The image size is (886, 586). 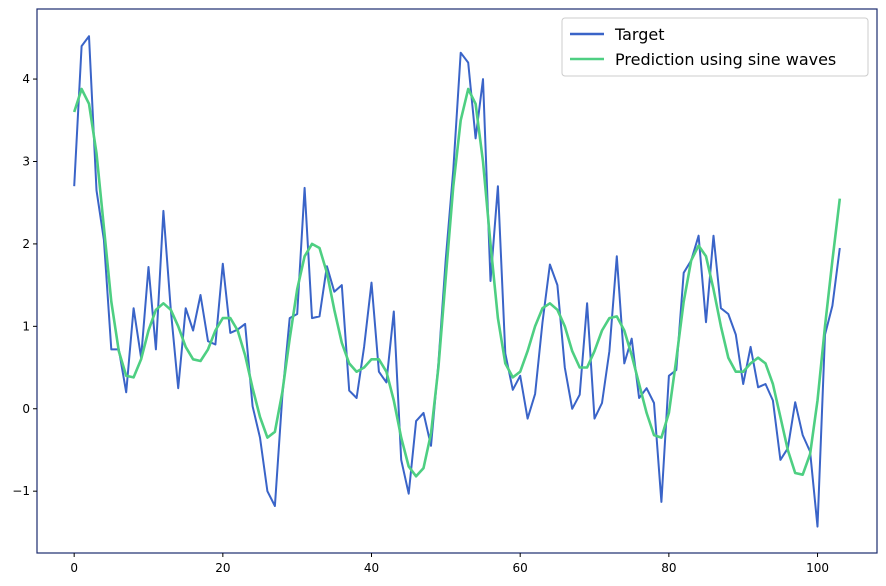 What do you see at coordinates (222, 568) in the screenshot?
I see `x-tick-label: 20` at bounding box center [222, 568].